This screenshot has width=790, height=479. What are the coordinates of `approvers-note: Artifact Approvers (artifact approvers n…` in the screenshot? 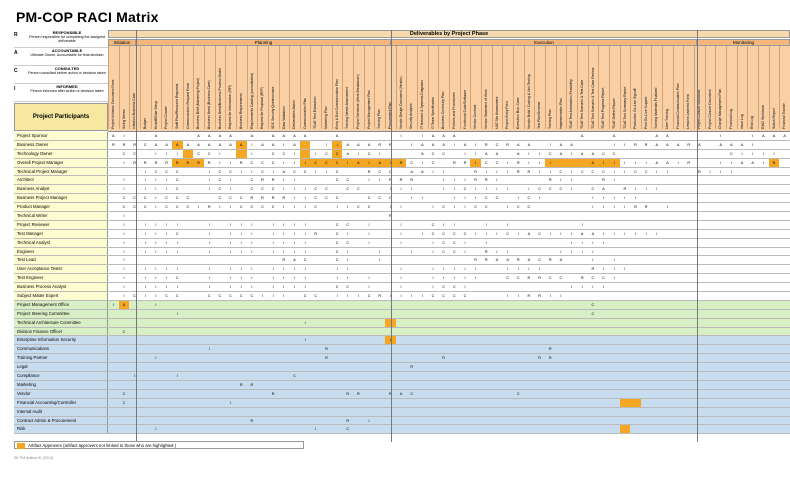 It's located at (159, 445).